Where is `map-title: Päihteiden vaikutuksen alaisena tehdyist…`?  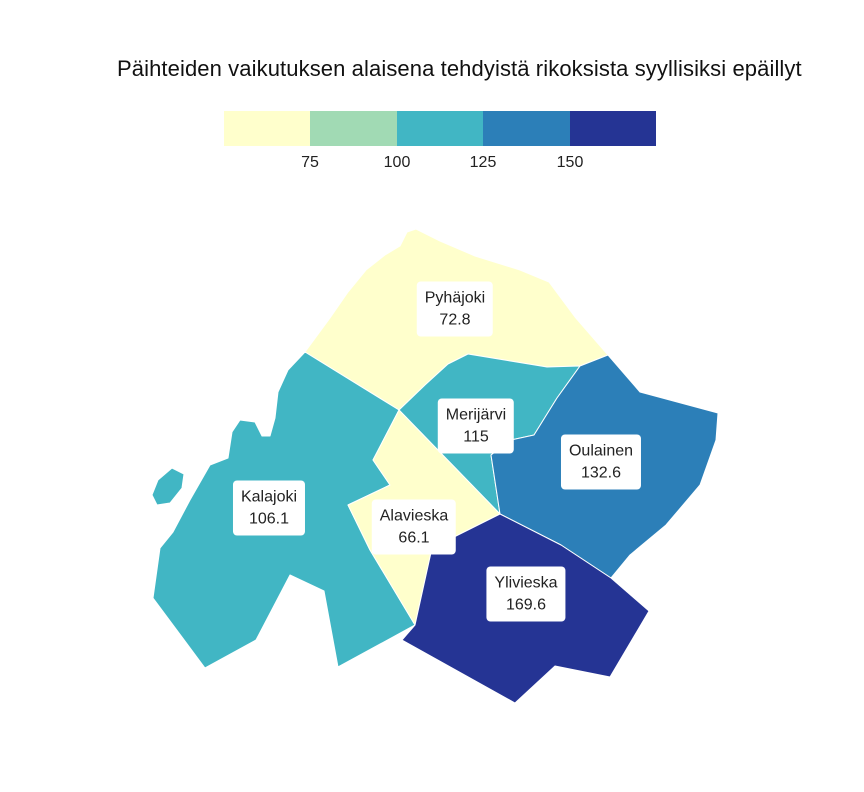
map-title: Päihteiden vaikutuksen alaisena tehdyist… is located at coordinates (459, 68).